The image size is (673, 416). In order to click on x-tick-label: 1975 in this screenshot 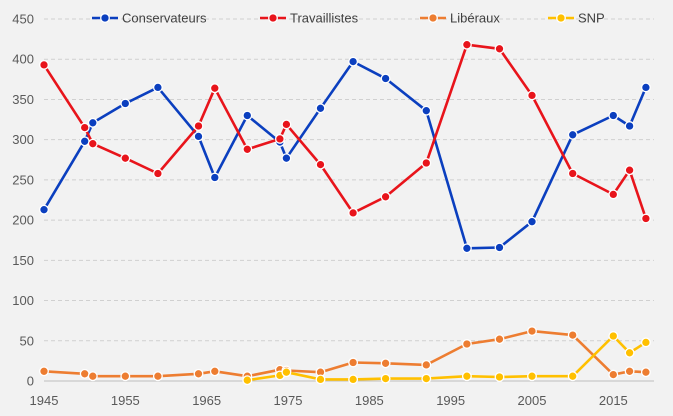, I will do `click(288, 400)`.